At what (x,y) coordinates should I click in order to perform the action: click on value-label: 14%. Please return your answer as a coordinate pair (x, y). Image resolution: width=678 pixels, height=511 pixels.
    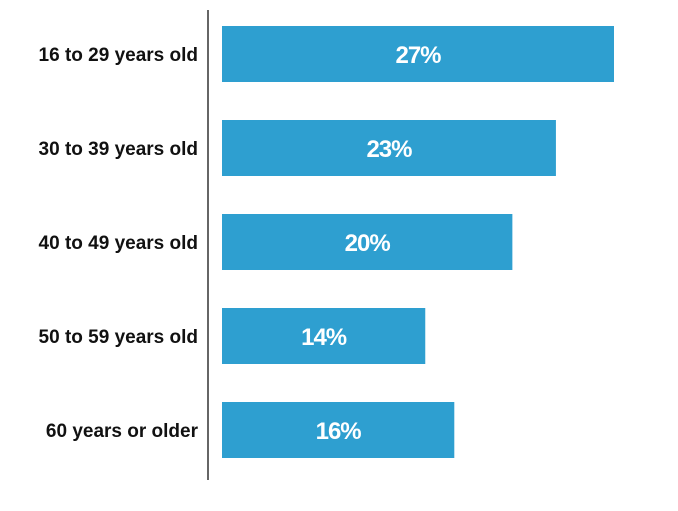
    Looking at the image, I should click on (324, 337).